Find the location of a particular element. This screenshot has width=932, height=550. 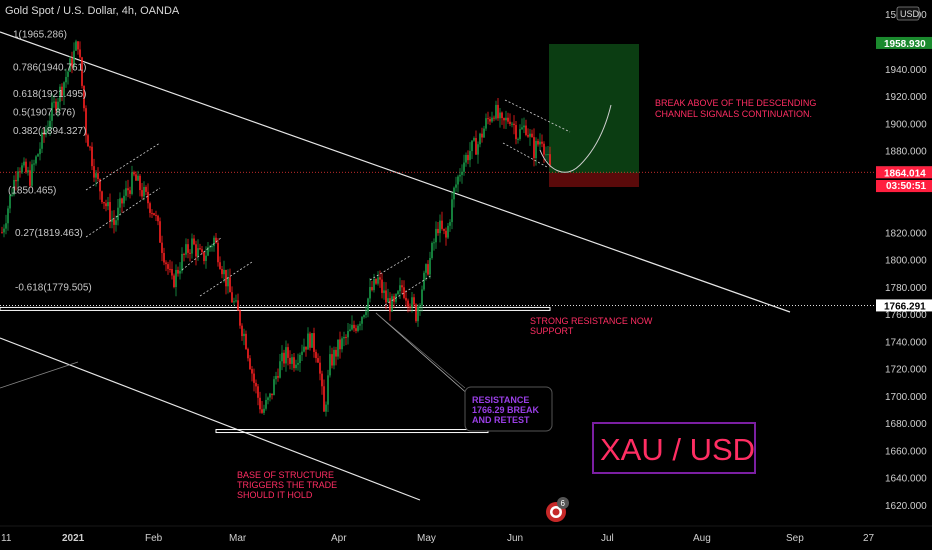

callout-text-3: AND RETEST is located at coordinates (501, 420).